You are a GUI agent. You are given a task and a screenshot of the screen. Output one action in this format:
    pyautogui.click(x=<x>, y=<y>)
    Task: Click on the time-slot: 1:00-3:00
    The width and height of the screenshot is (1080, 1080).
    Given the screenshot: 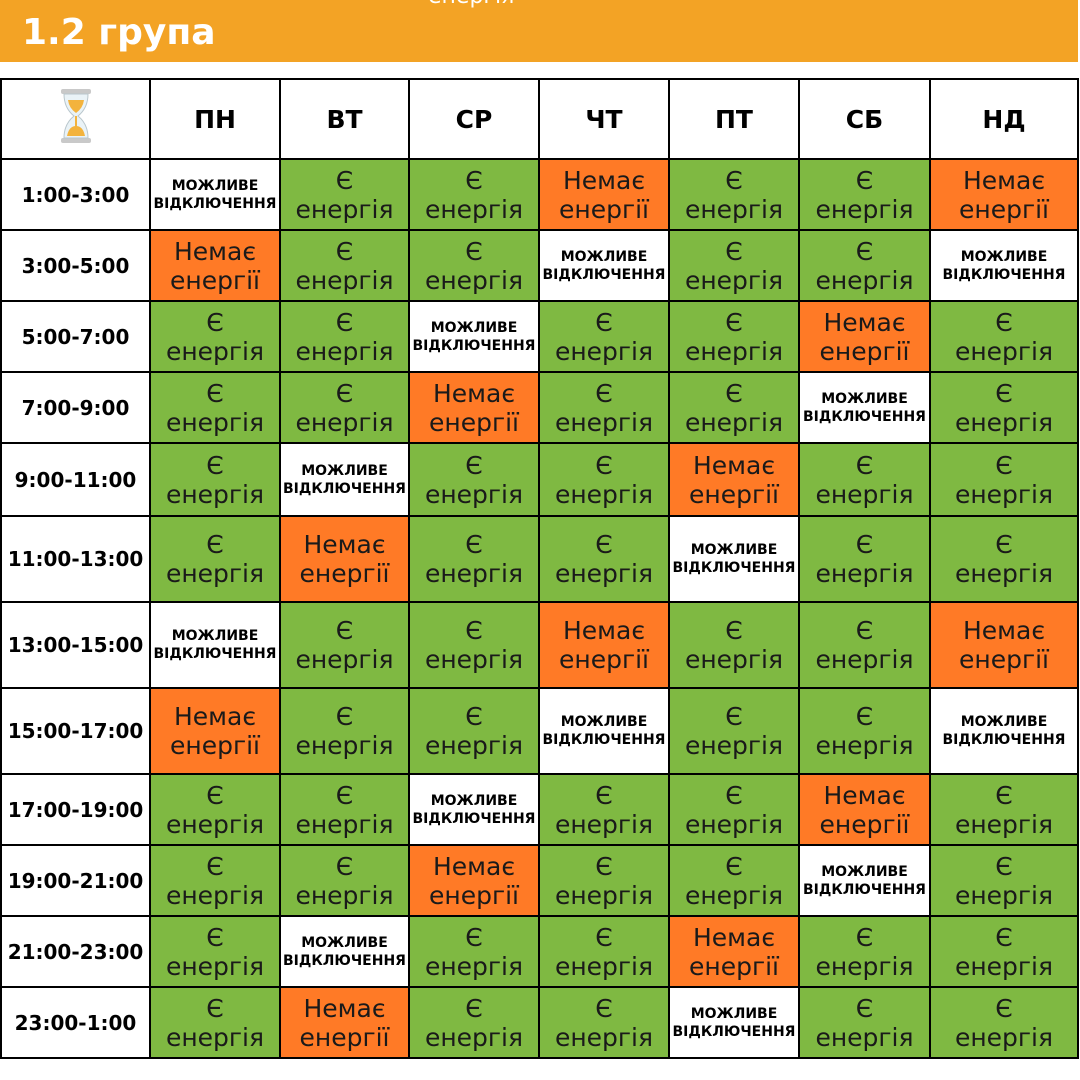 What is the action you would take?
    pyautogui.click(x=75, y=194)
    